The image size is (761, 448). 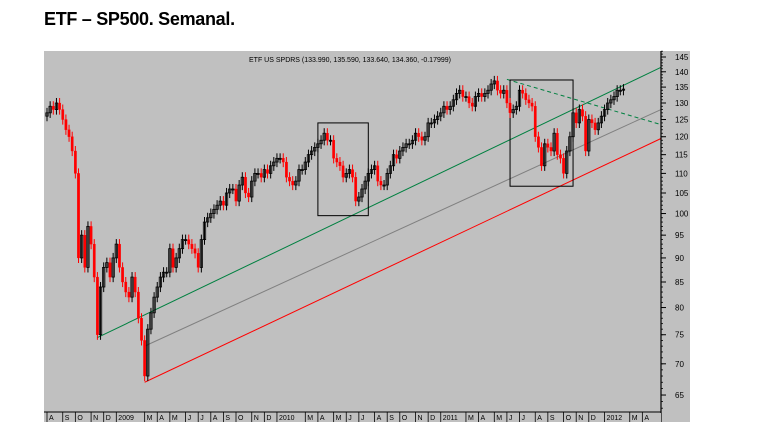 What do you see at coordinates (682, 87) in the screenshot?
I see `y-tick-label: 135` at bounding box center [682, 87].